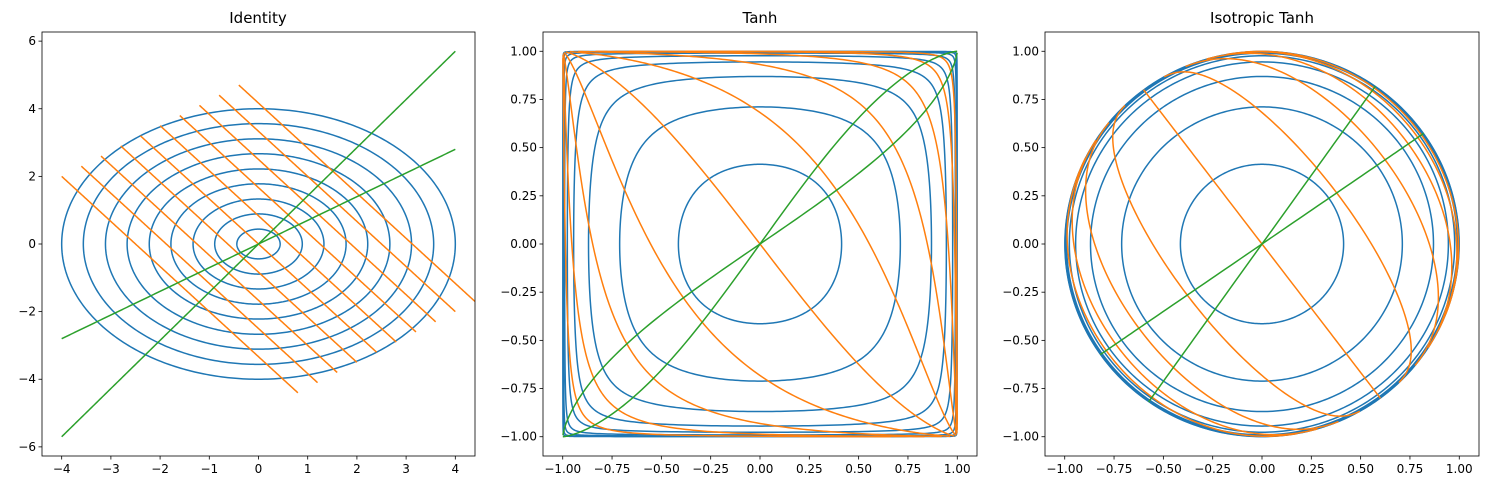 This screenshot has width=1489, height=490. I want to click on x-tick-label: 4, so click(455, 469).